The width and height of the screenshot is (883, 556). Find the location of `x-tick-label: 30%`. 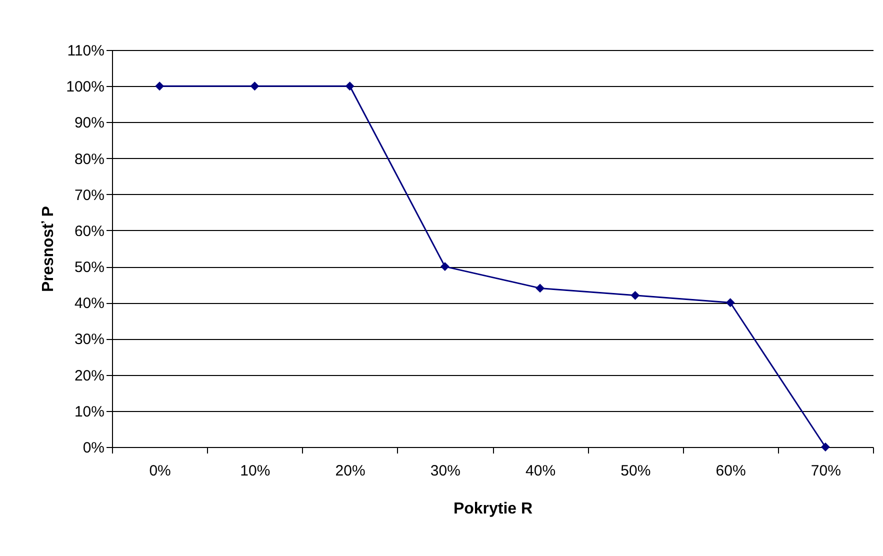

x-tick-label: 30% is located at coordinates (445, 471).